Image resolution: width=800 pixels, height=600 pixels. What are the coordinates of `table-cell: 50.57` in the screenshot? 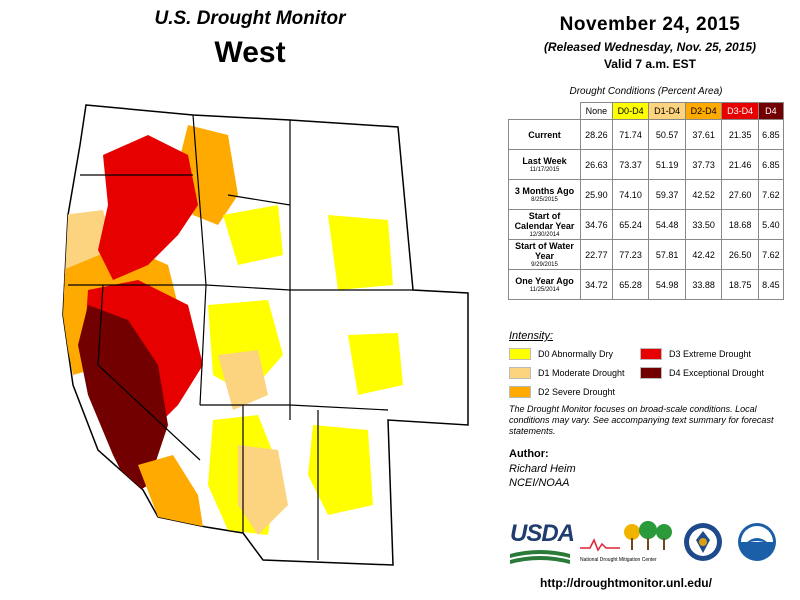 It's located at (667, 134).